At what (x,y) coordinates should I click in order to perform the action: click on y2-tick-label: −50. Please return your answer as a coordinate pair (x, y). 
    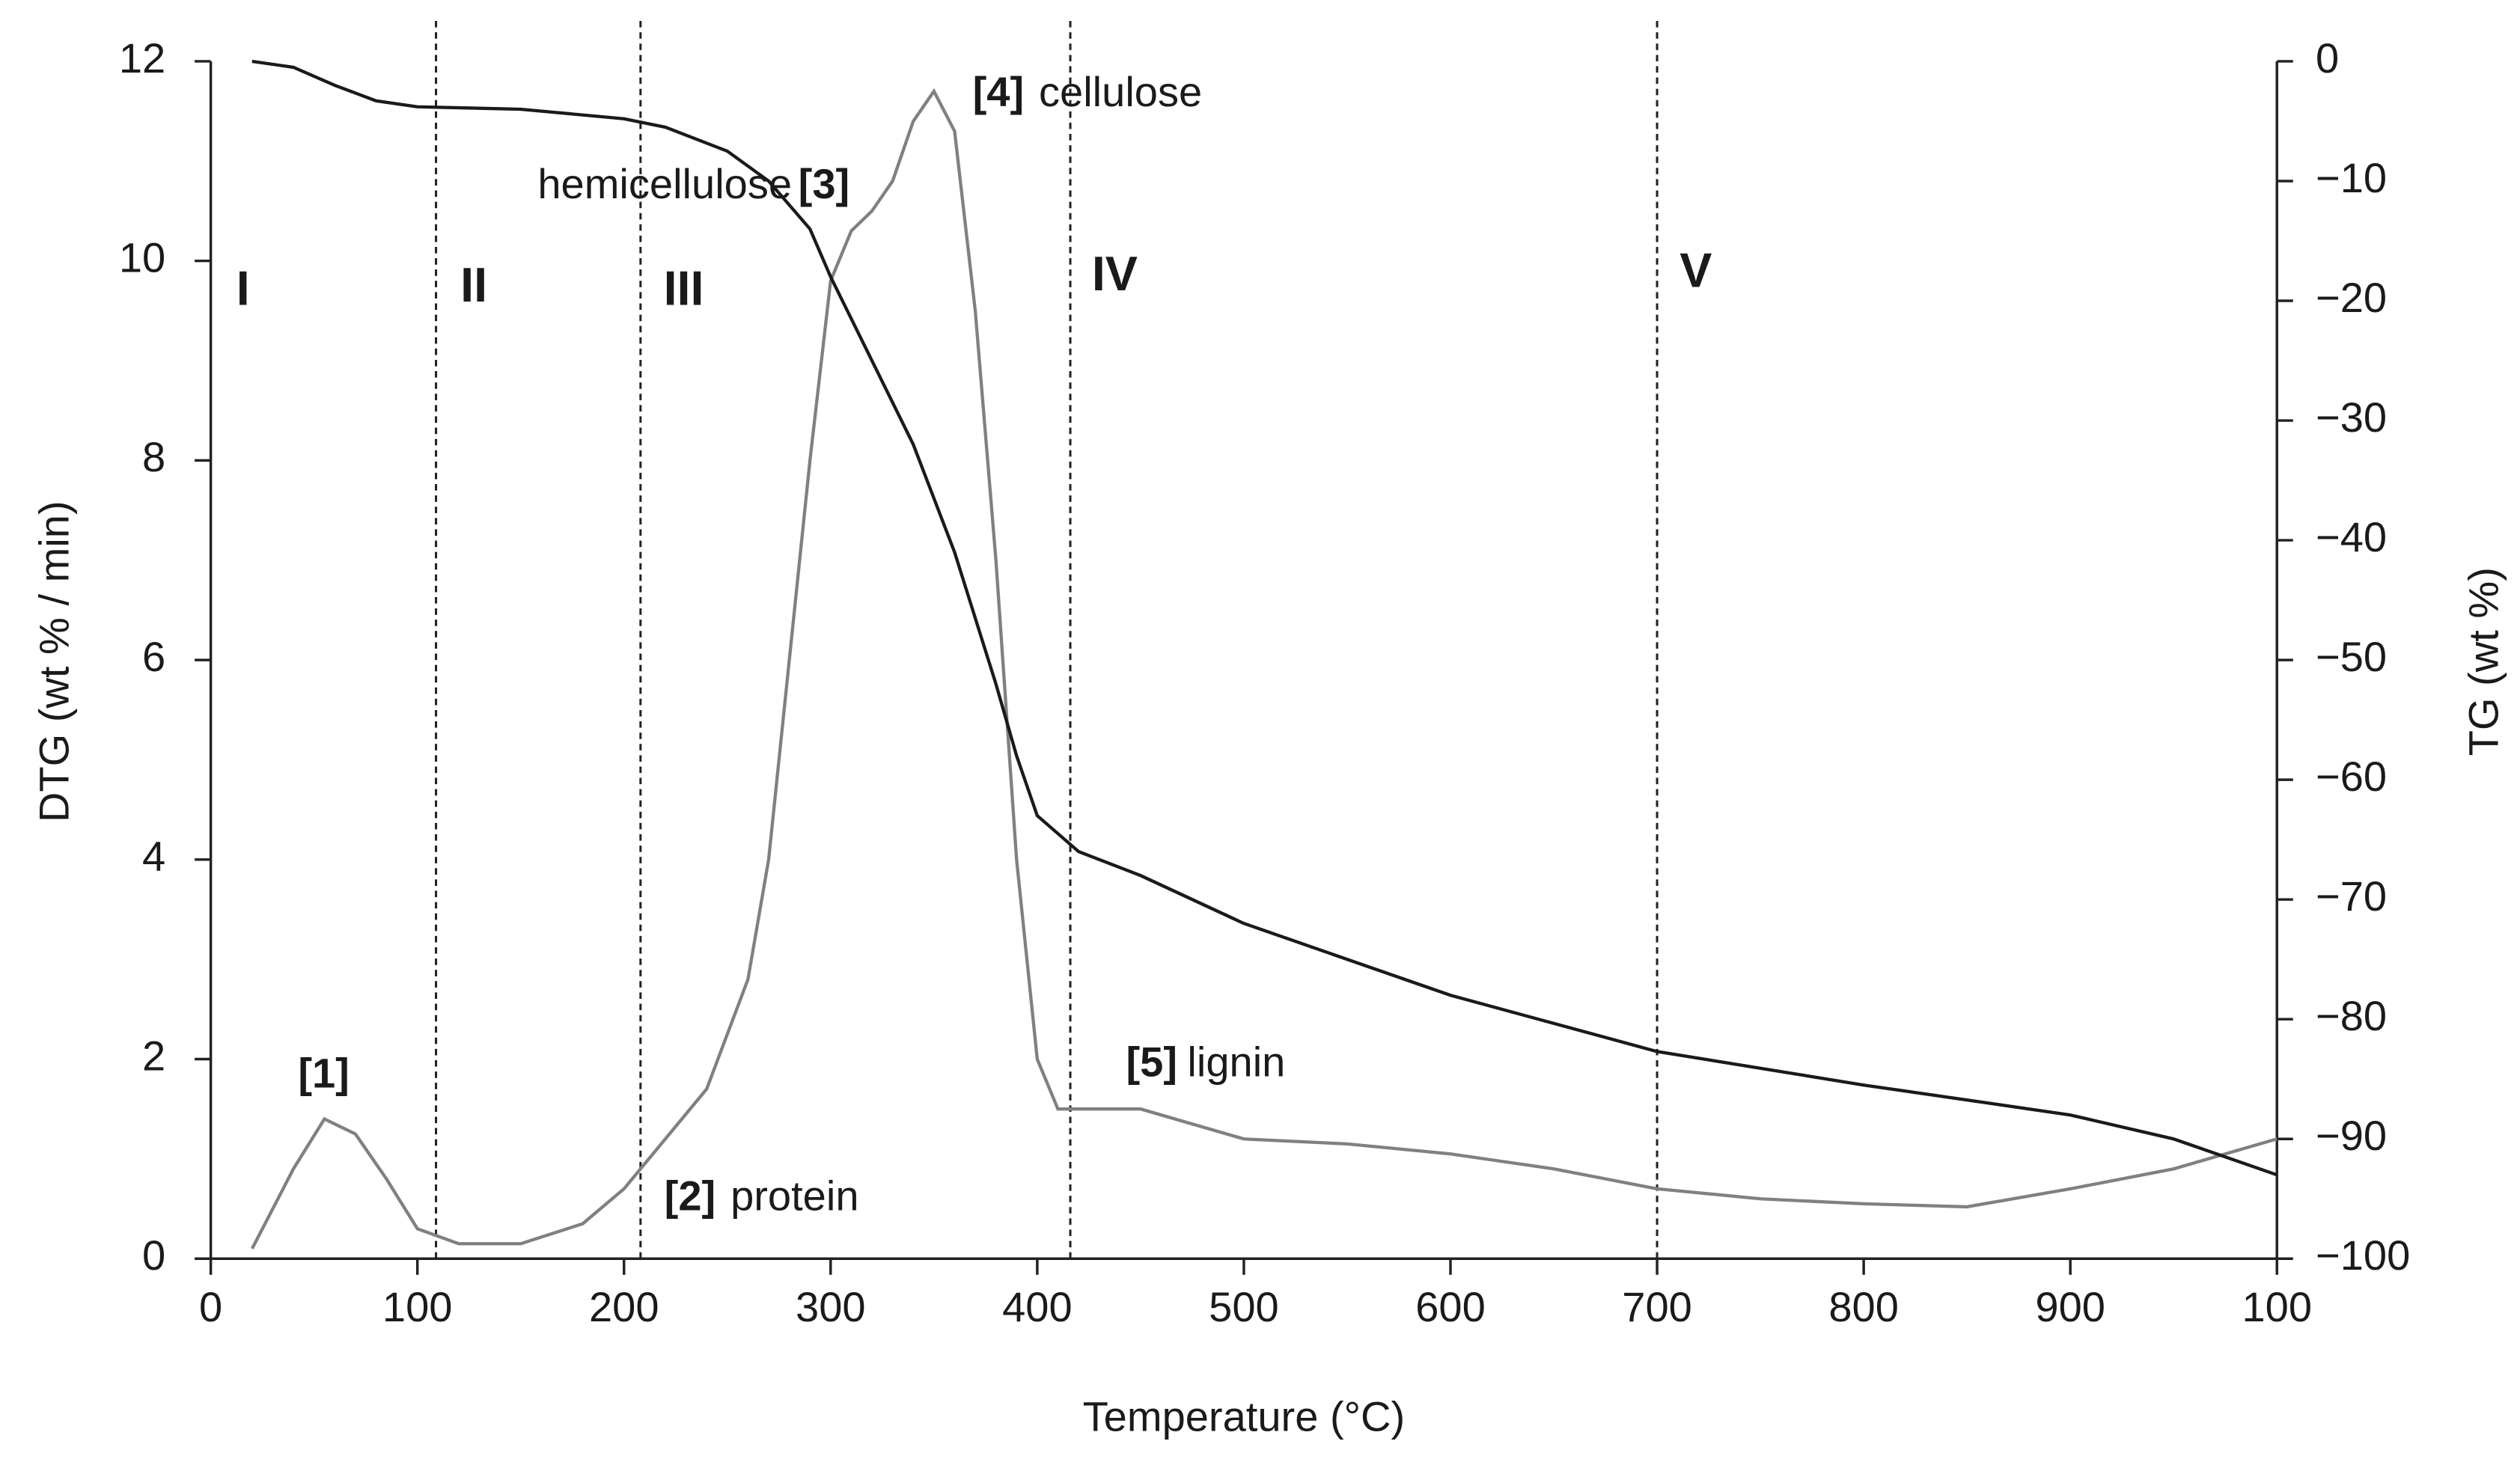
    Looking at the image, I should click on (2351, 656).